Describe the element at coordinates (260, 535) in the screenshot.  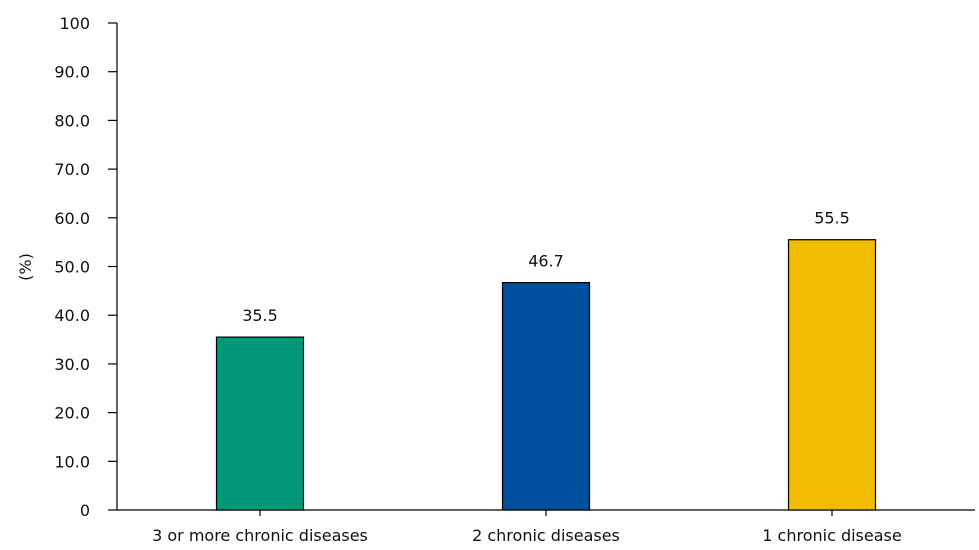
I see `x-tick-label: 3 or more chronic diseases` at that location.